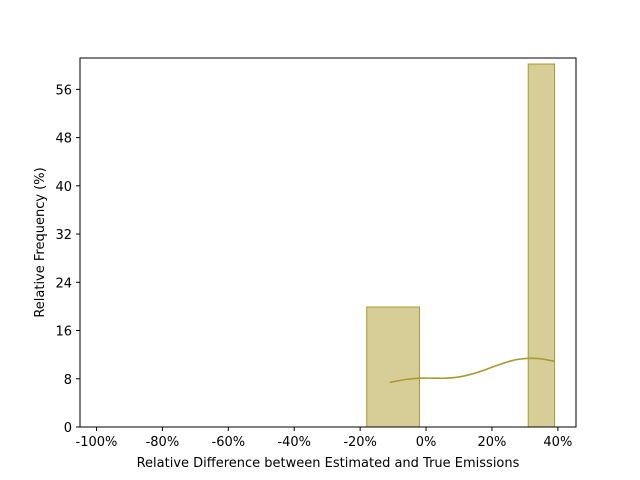 This screenshot has width=640, height=480. I want to click on kde-density-line, so click(472, 370).